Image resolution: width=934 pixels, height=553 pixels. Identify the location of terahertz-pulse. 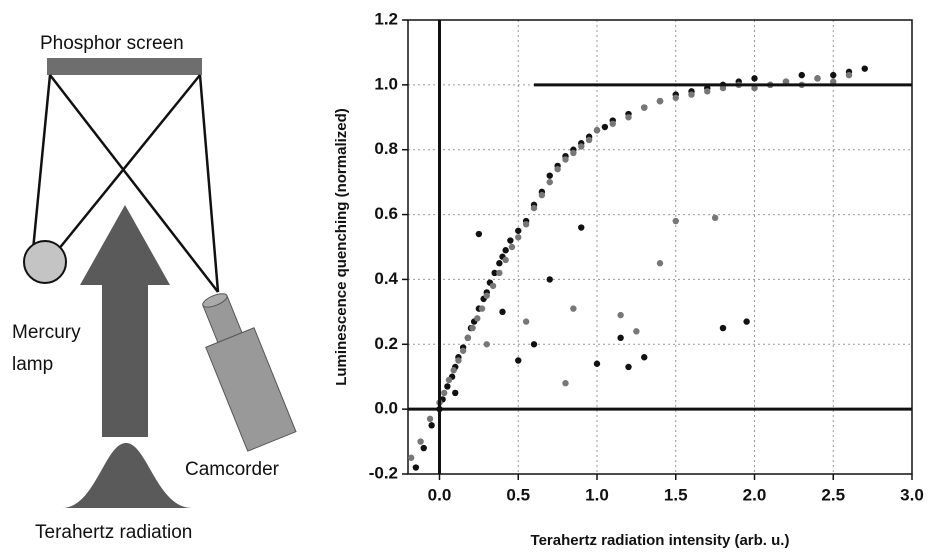
(127, 475).